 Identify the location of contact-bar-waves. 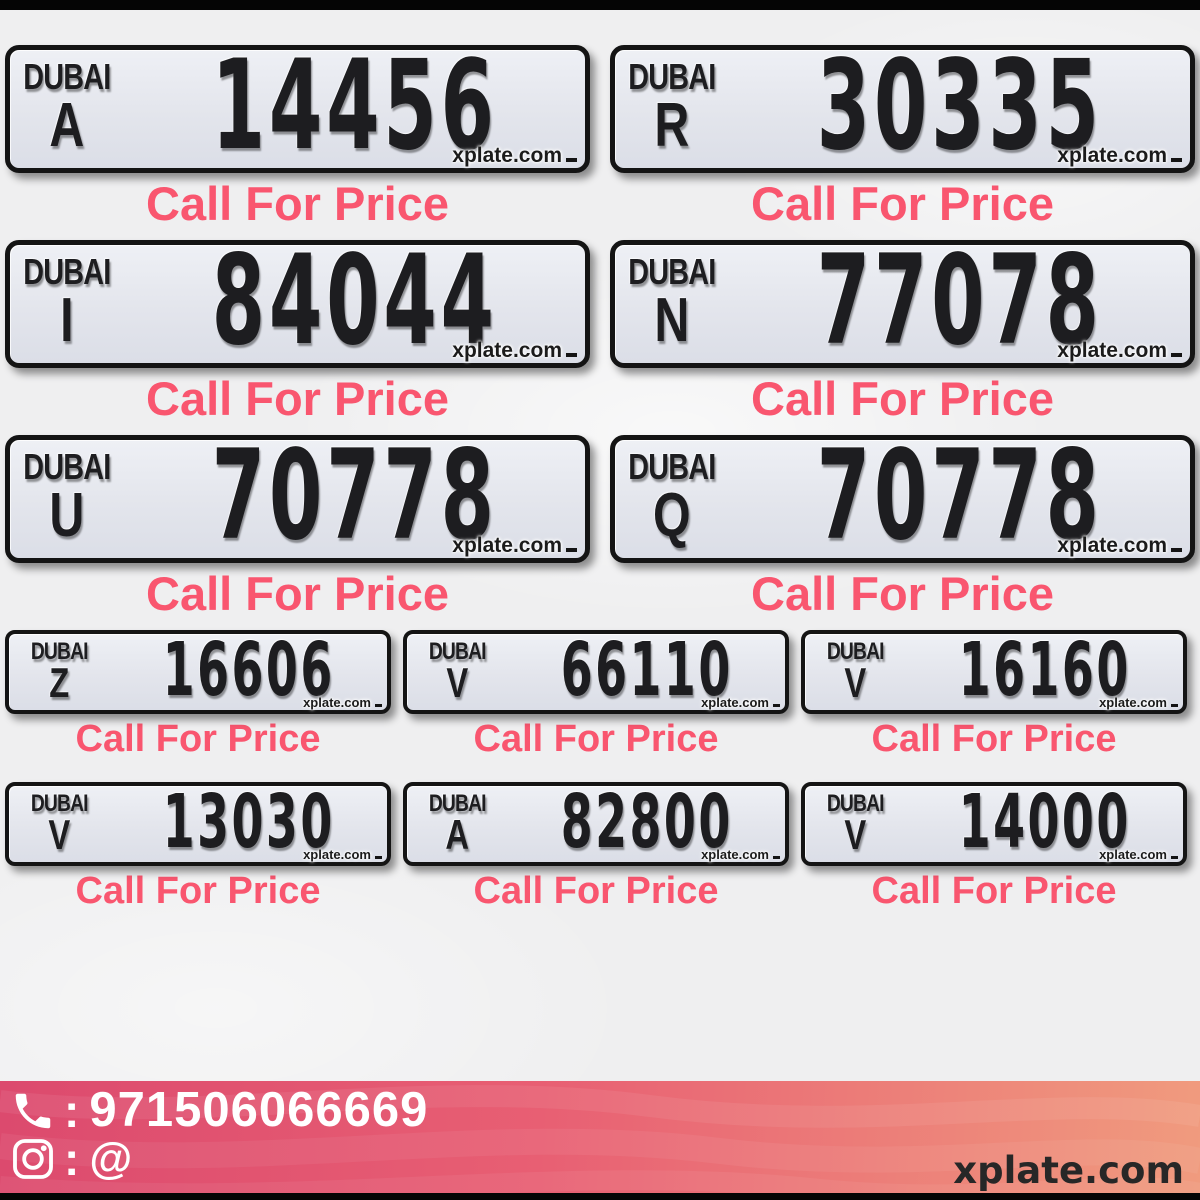
(600, 1139).